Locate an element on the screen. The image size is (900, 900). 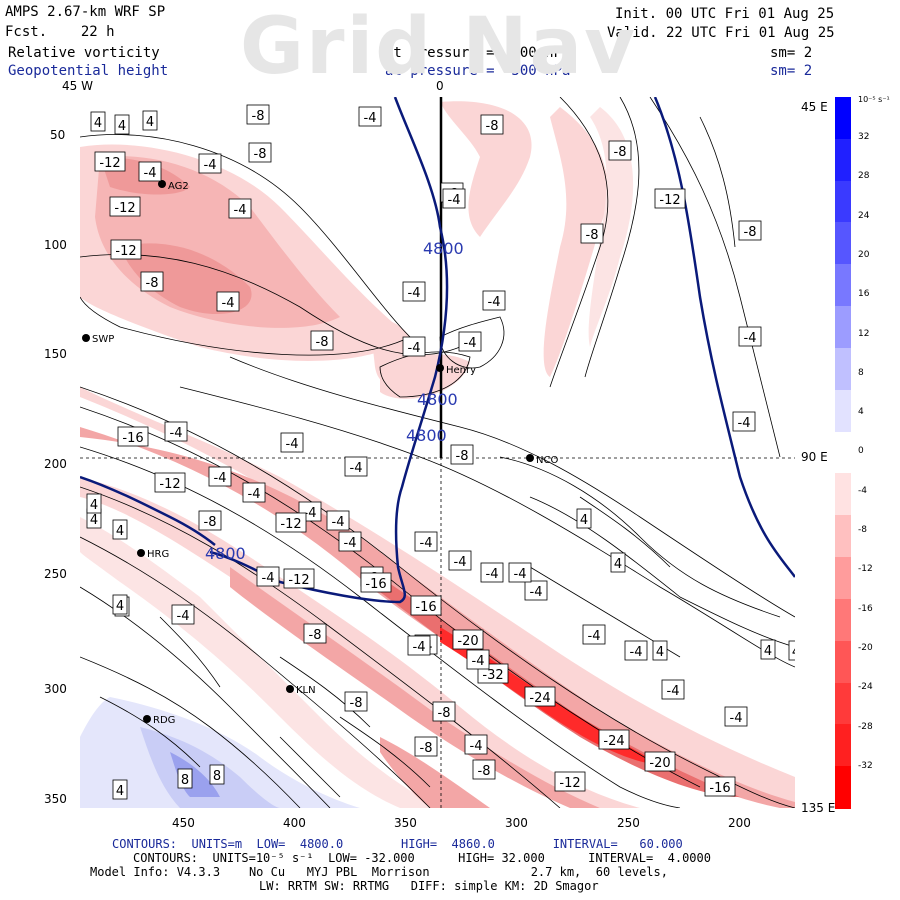
init-time: Init. 00 UTC Fri 01 Aug 25 is located at coordinates (725, 14).